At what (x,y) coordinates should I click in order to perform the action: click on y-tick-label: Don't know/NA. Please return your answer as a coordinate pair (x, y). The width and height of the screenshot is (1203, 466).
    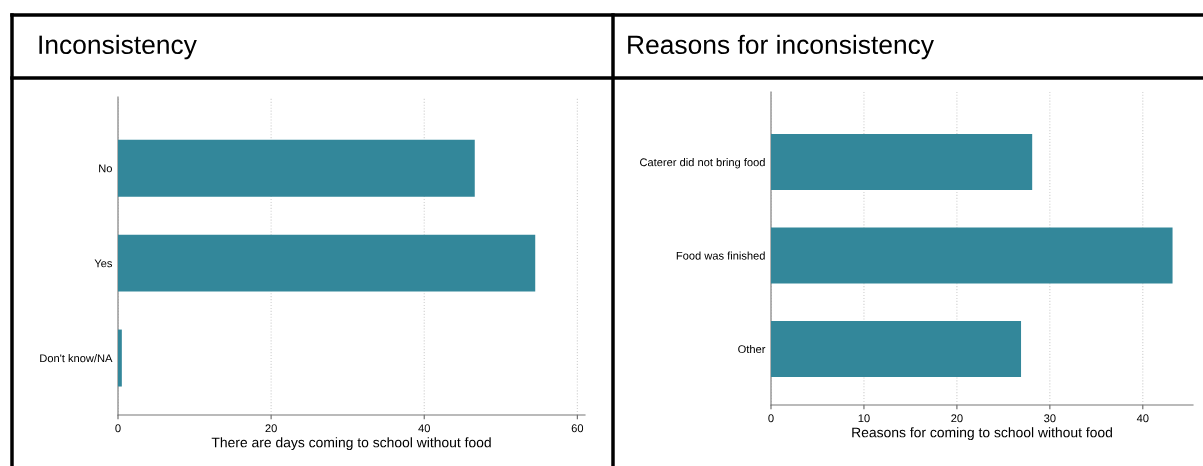
    Looking at the image, I should click on (76, 358).